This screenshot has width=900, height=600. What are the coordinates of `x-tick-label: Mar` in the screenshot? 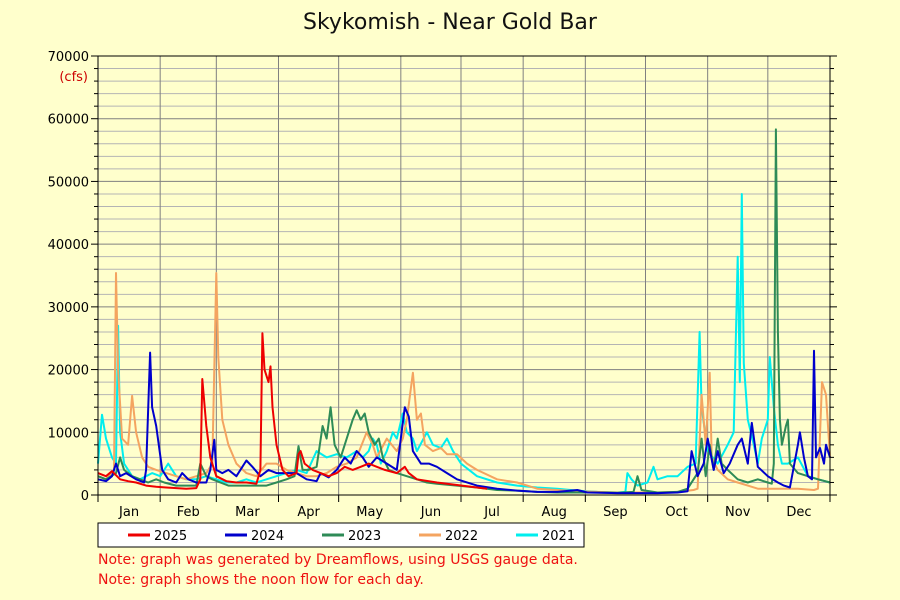 It's located at (247, 512).